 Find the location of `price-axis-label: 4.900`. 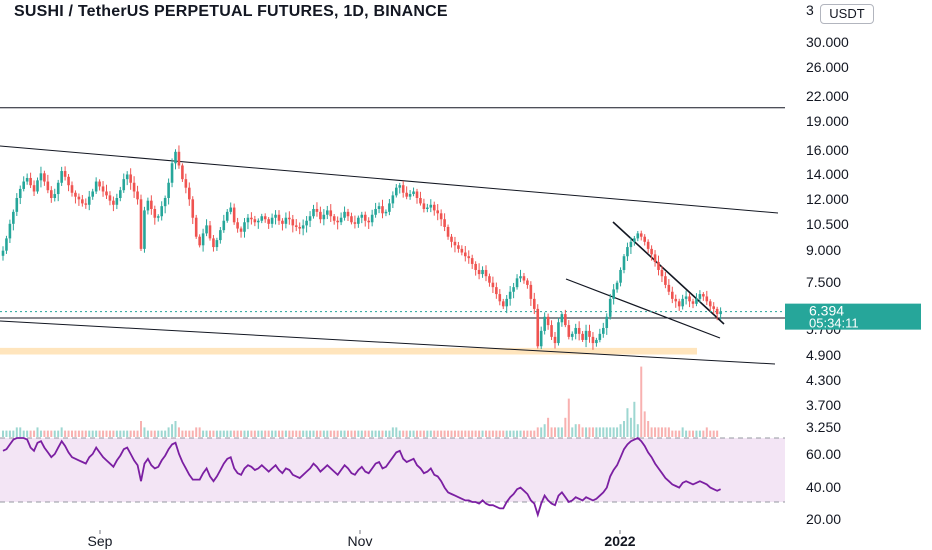

price-axis-label: 4.900 is located at coordinates (823, 355).